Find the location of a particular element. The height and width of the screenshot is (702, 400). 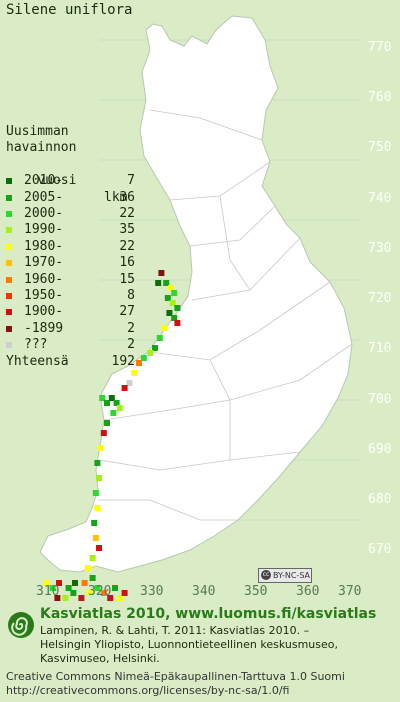

legend-row: 1950- 8 is located at coordinates (70, 295).